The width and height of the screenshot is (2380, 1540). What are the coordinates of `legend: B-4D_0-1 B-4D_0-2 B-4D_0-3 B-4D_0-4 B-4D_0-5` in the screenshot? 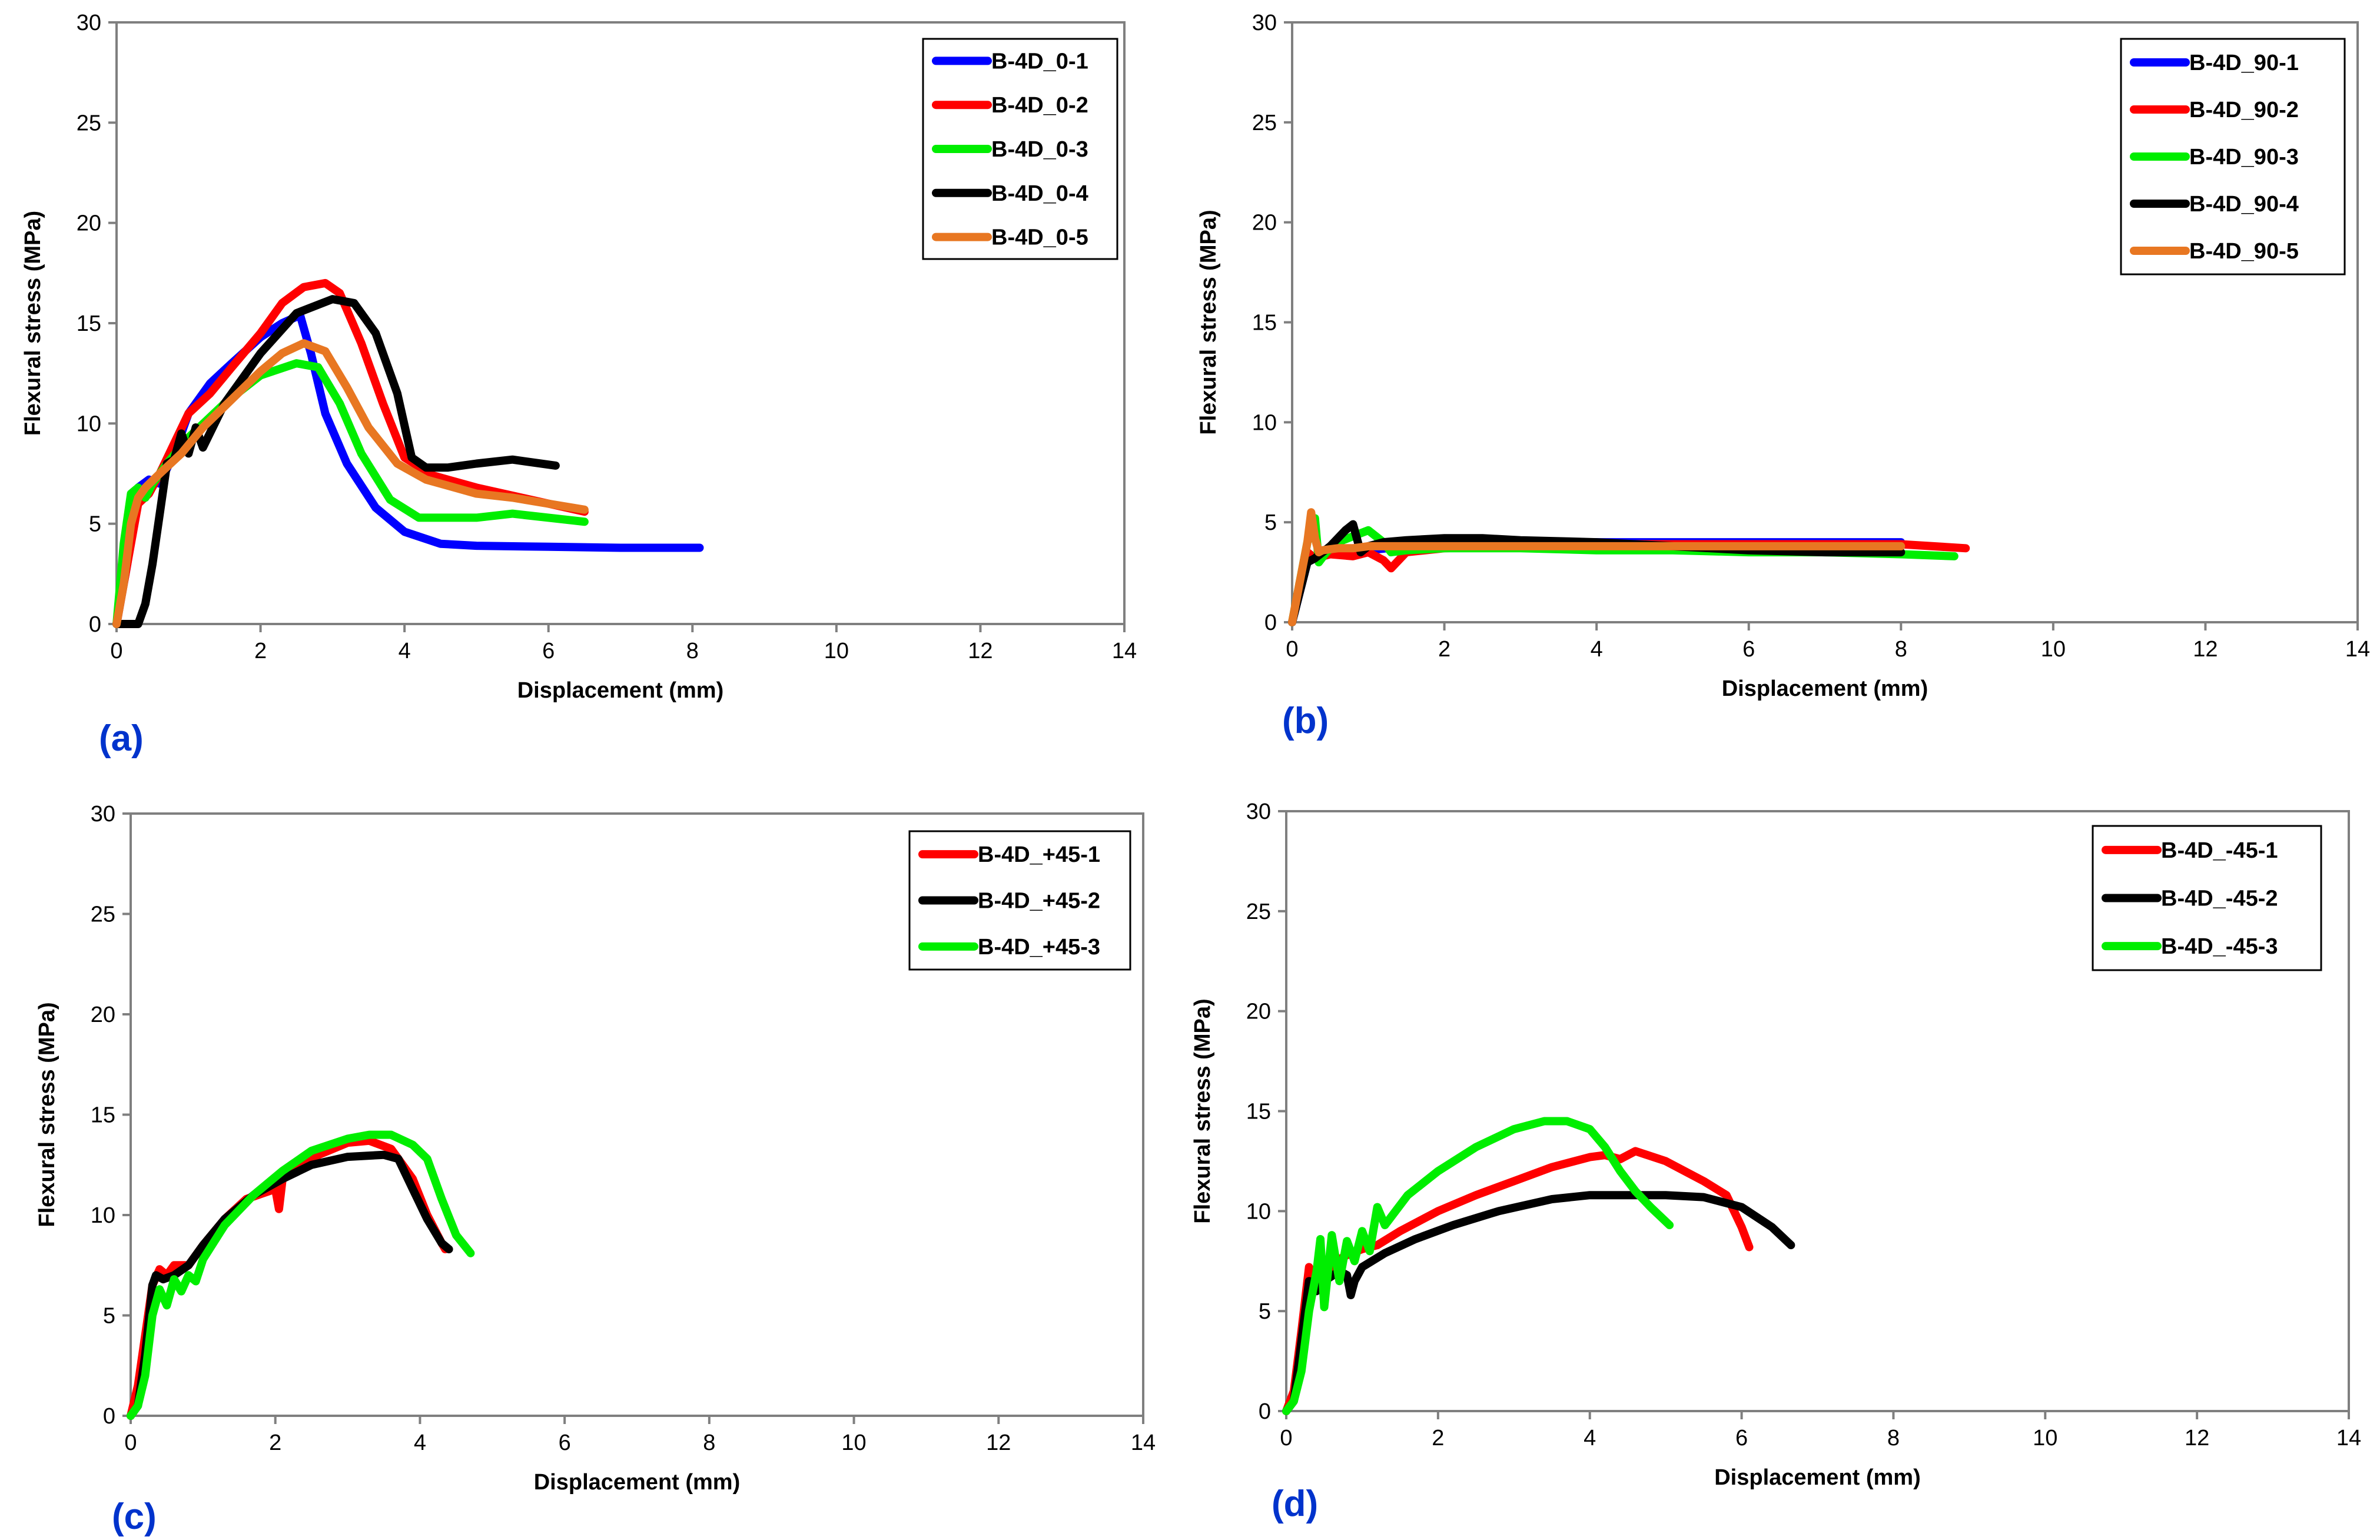 It's located at (1020, 149).